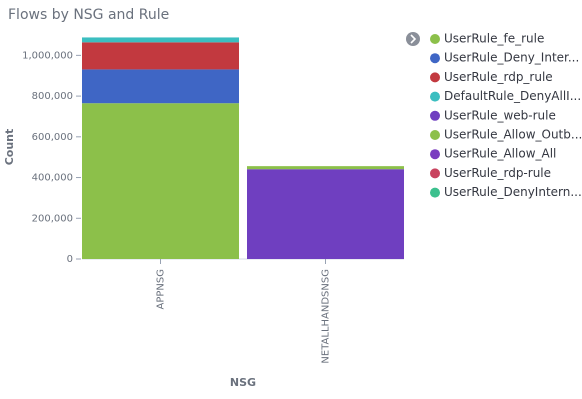 The image size is (582, 399). Describe the element at coordinates (243, 382) in the screenshot. I see `x-axis-label: NSG` at that location.